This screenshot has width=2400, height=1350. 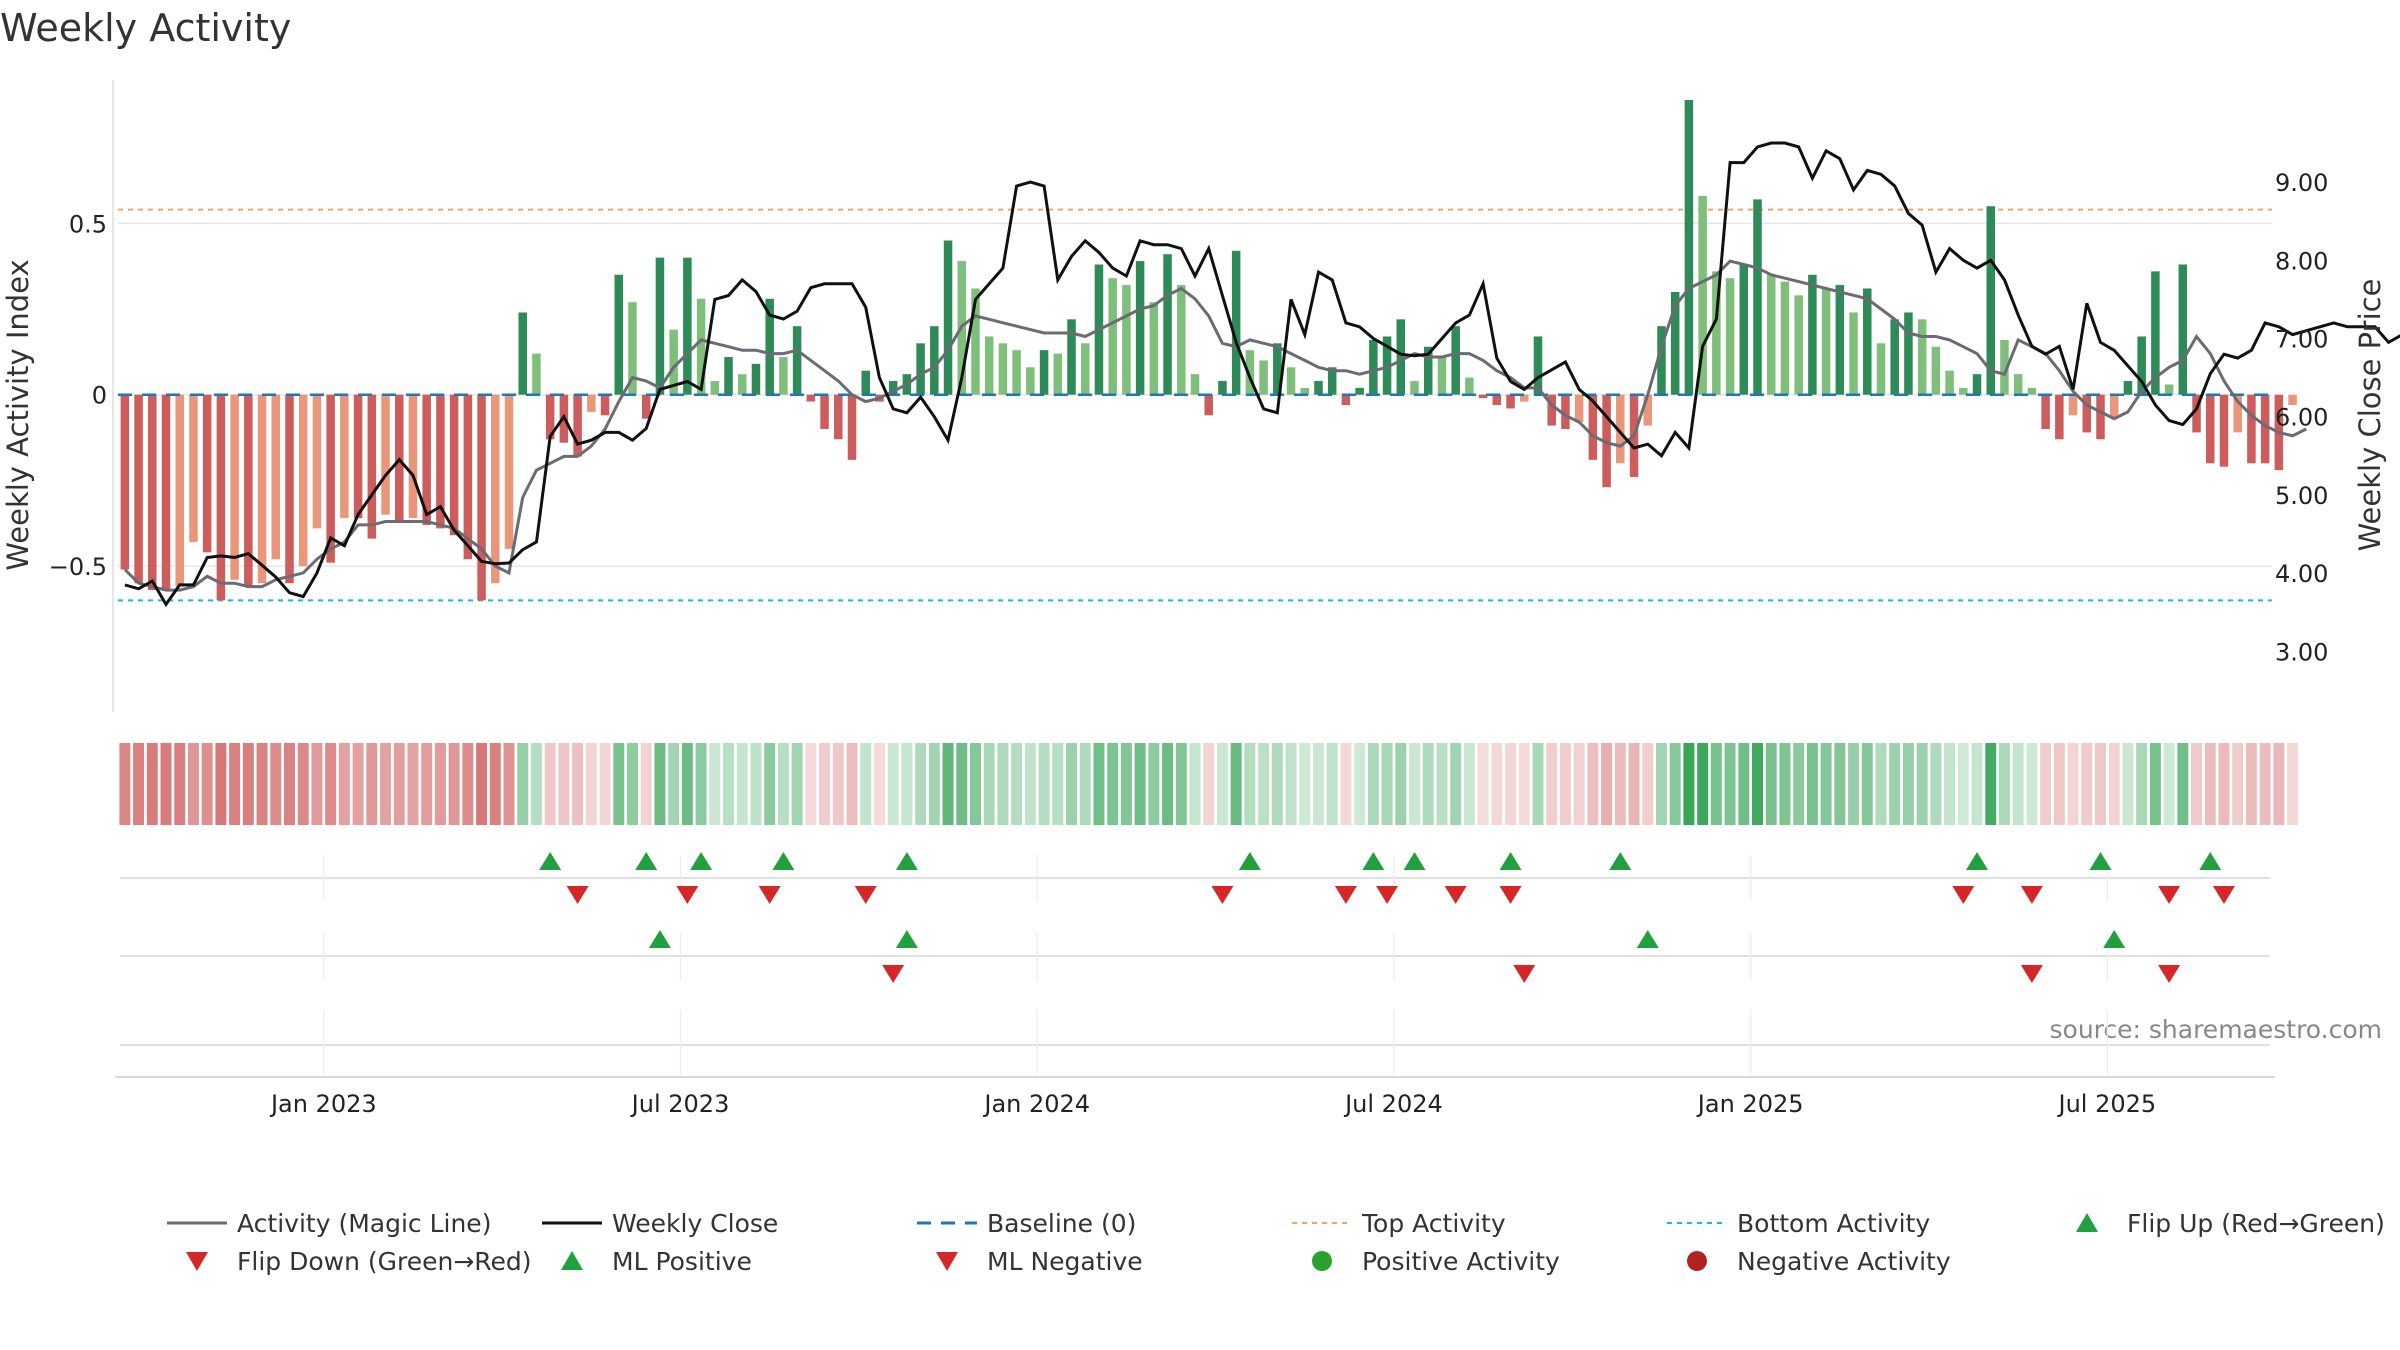 What do you see at coordinates (1322, 1223) in the screenshot?
I see `dot-legend-key` at bounding box center [1322, 1223].